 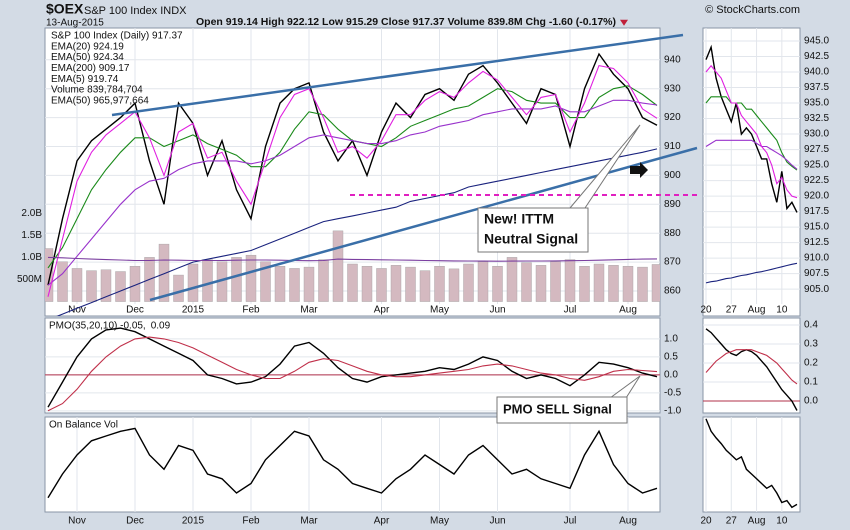 I want to click on callout-text: Neutral Signal, so click(x=531, y=239).